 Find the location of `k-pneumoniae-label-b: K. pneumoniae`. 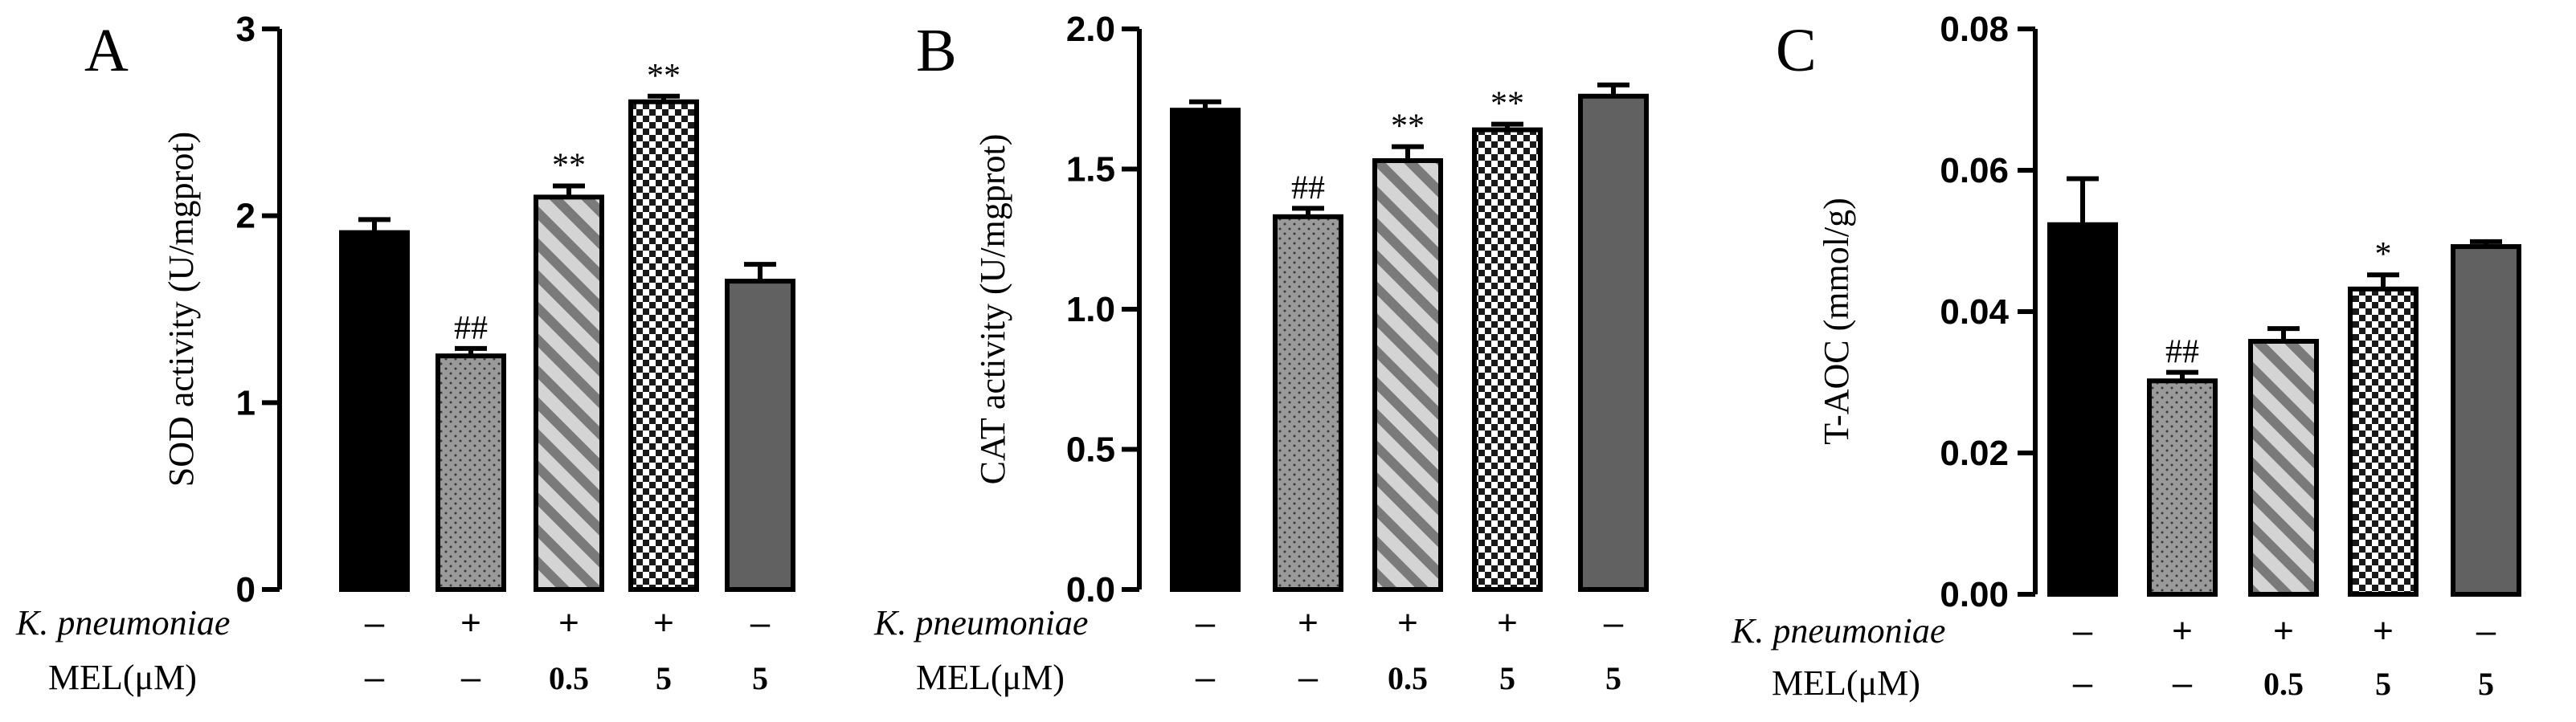

k-pneumoniae-label-b: K. pneumoniae is located at coordinates (980, 622).